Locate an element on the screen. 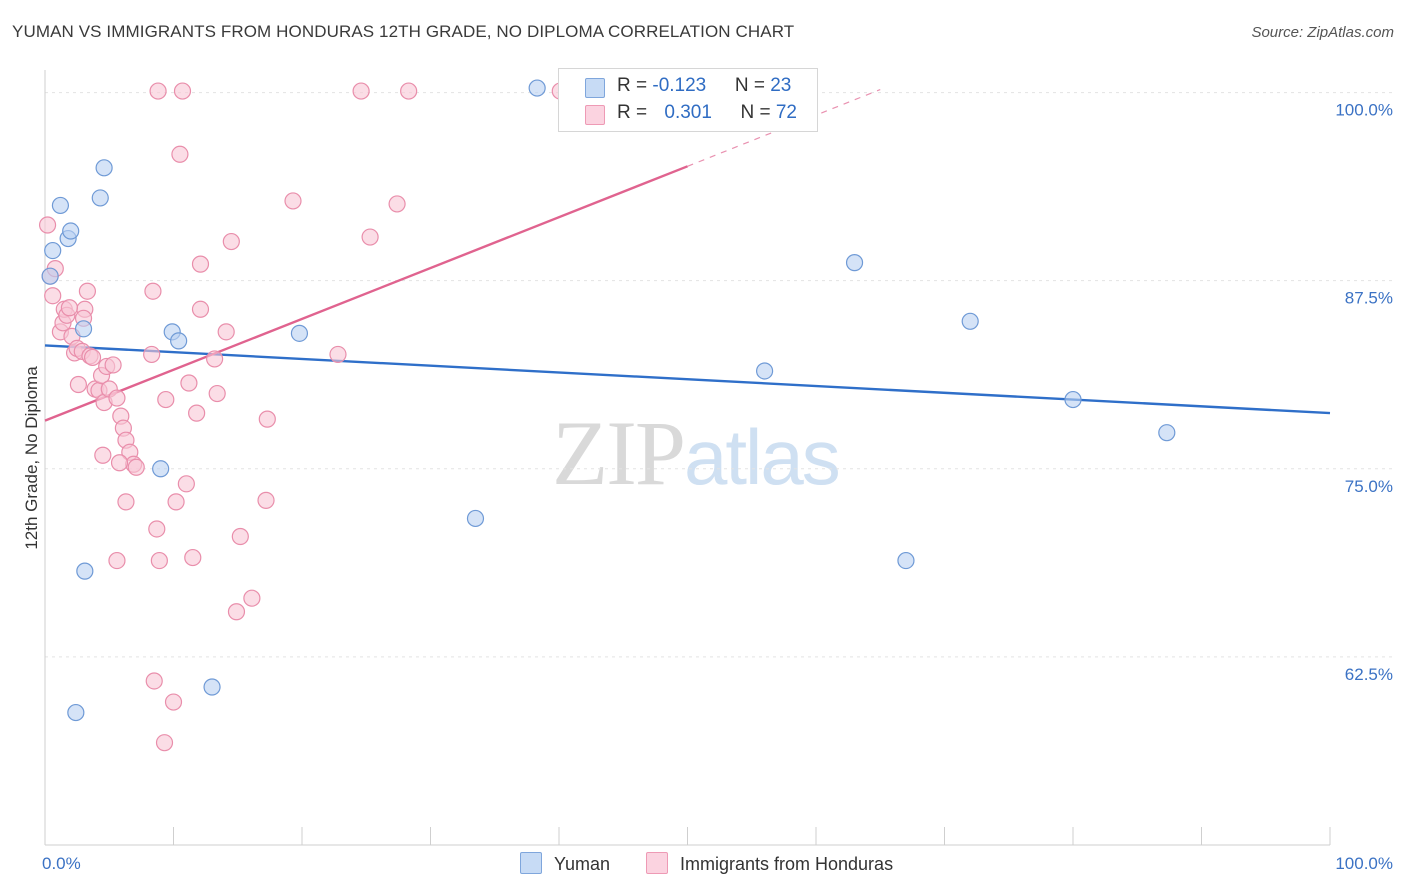  legend-r-label-honduras: R = is located at coordinates (635, 112).